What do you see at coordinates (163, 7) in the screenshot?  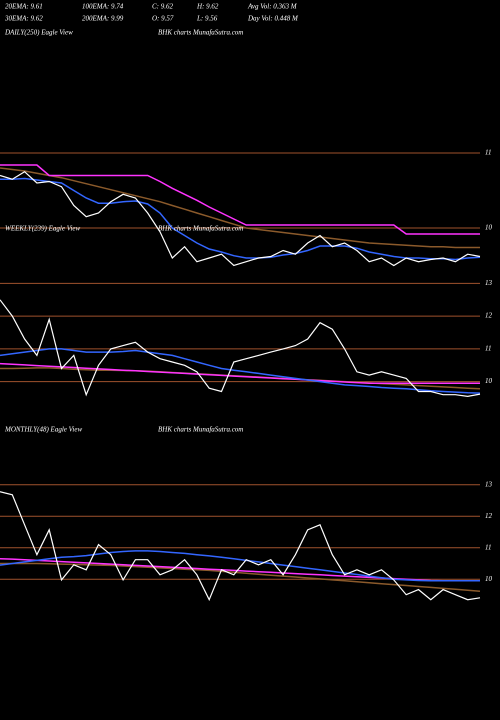 I see `header-stat: C: 9.62` at bounding box center [163, 7].